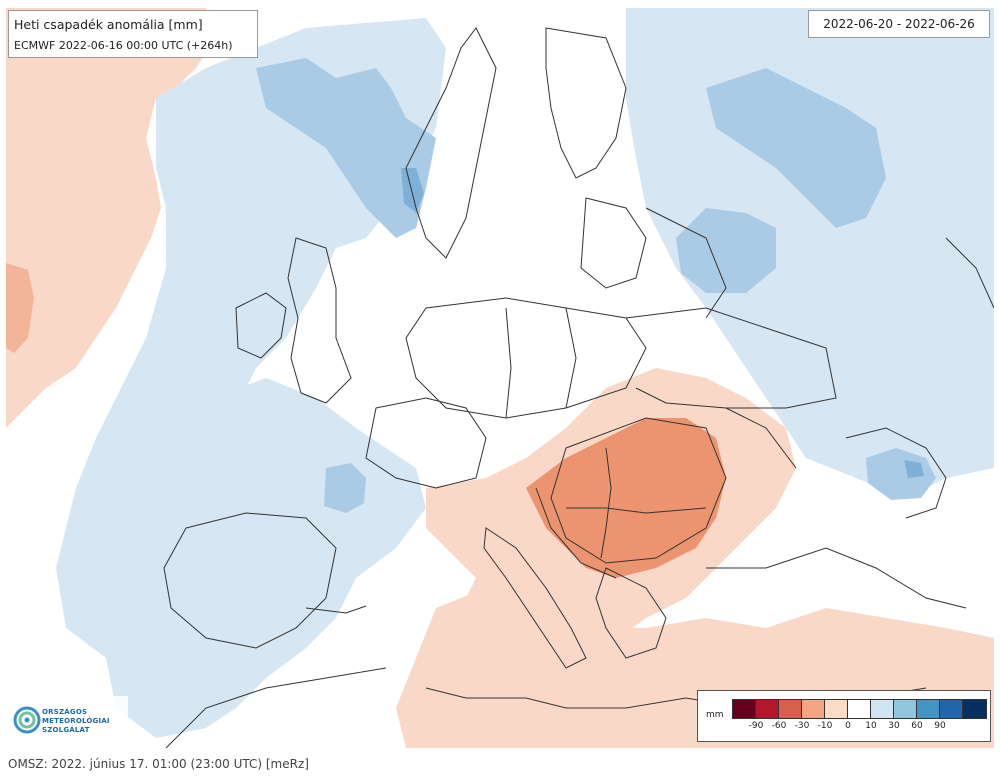 This screenshot has width=1000, height=784. What do you see at coordinates (123, 45) in the screenshot?
I see `model-run-label: ECMWF 2022-06-16 00:00 UTC (+264h)` at bounding box center [123, 45].